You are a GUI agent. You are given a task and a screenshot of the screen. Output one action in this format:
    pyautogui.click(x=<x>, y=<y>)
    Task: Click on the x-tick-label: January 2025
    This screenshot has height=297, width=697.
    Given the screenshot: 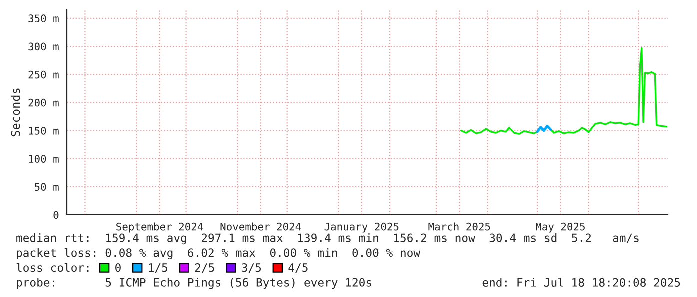 What is the action you would take?
    pyautogui.click(x=361, y=227)
    